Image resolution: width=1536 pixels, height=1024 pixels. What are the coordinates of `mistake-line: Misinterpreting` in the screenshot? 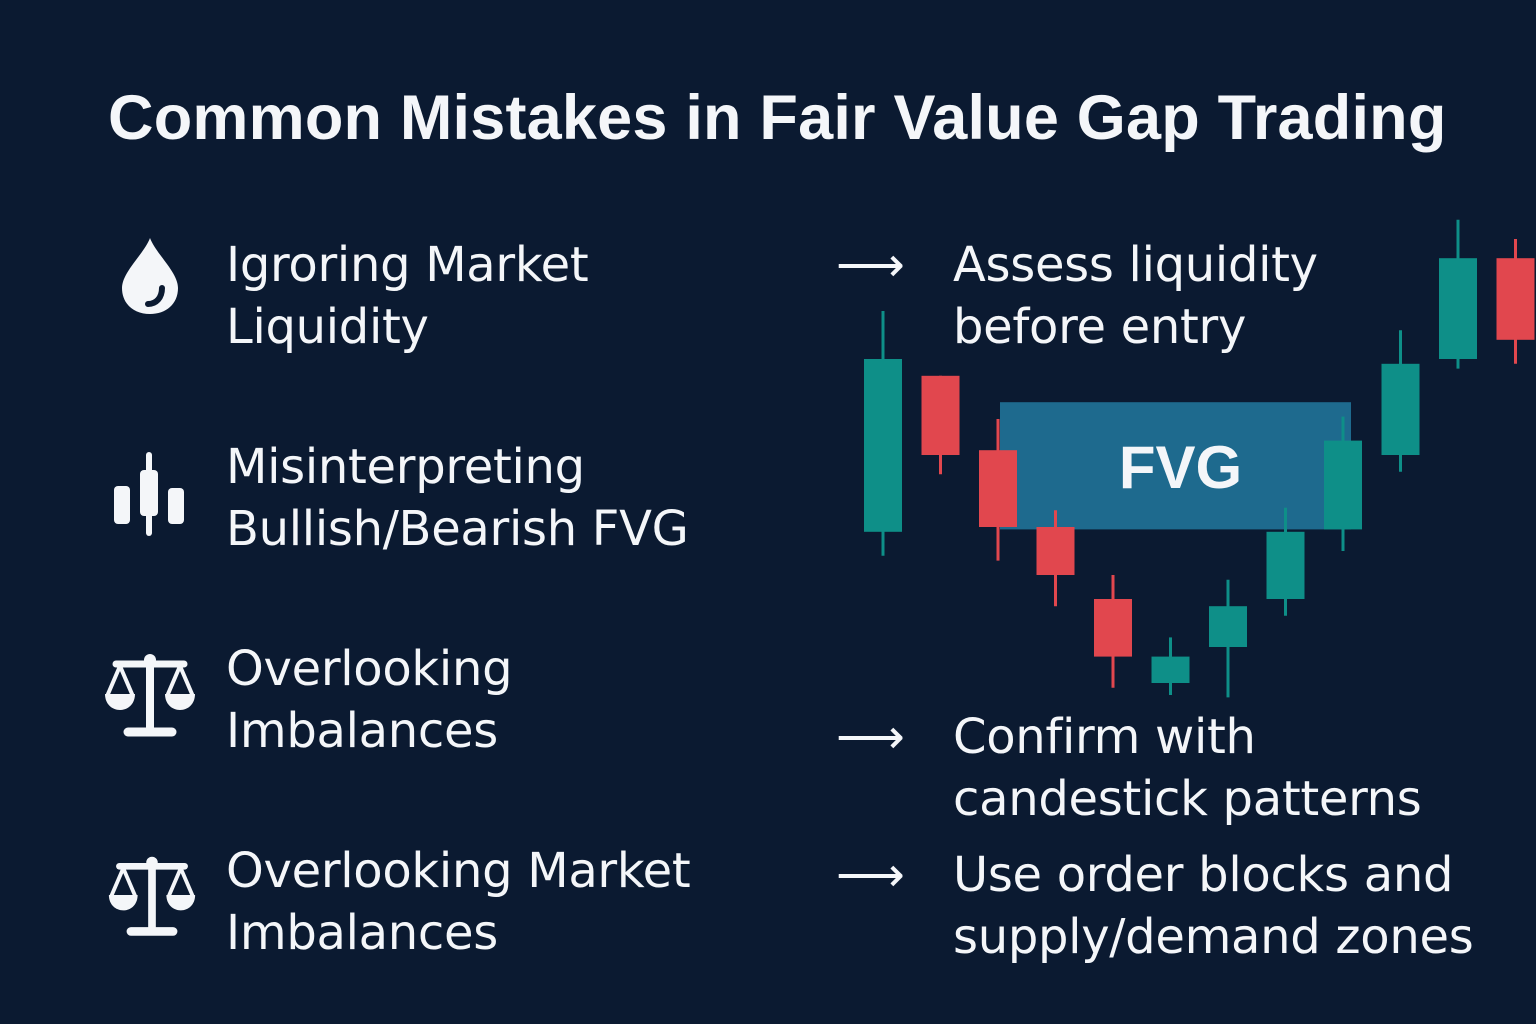 It's located at (405, 467).